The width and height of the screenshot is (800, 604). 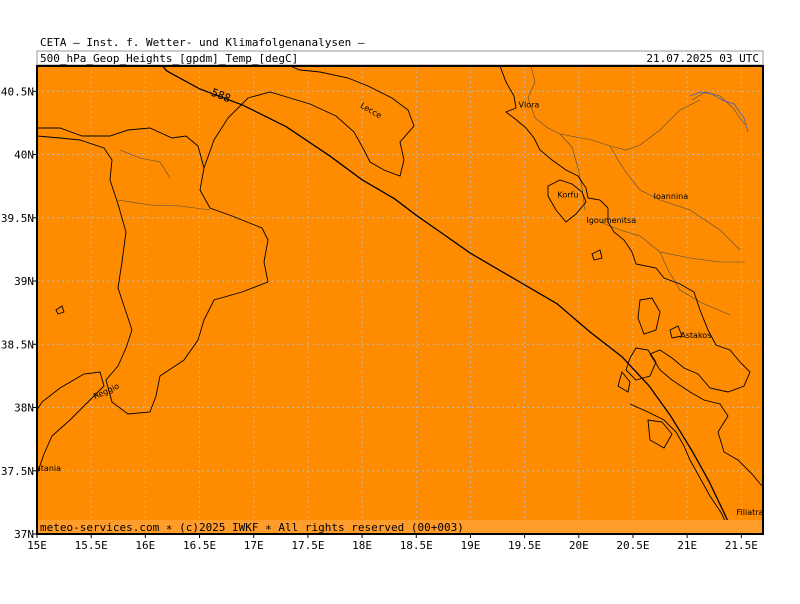 I want to click on y-tick-label: 37N, so click(x=24, y=534).